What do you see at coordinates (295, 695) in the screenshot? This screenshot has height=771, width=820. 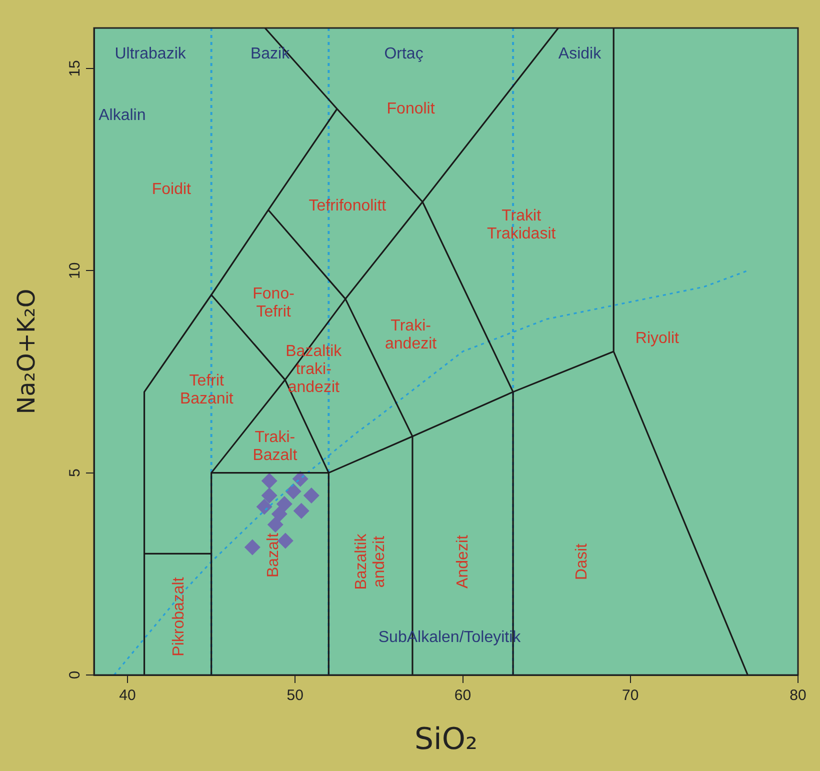 I see `x-tick-label: 50` at bounding box center [295, 695].